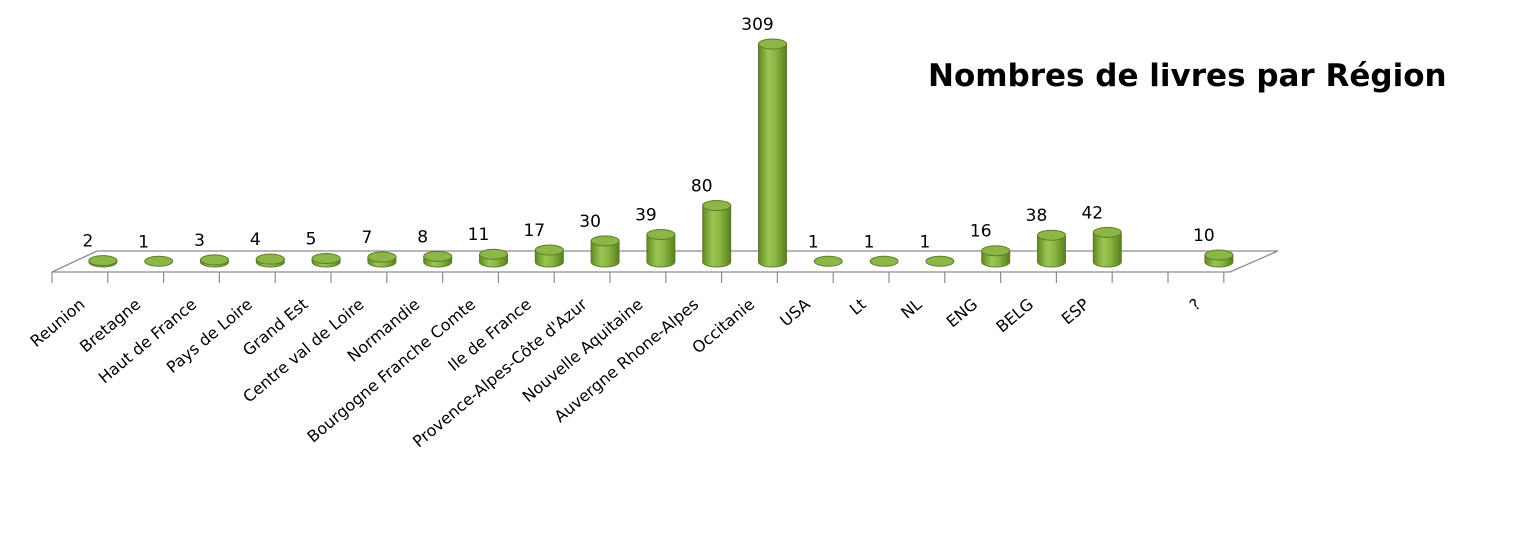 The width and height of the screenshot is (1516, 534). I want to click on data-label: 2, so click(87, 242).